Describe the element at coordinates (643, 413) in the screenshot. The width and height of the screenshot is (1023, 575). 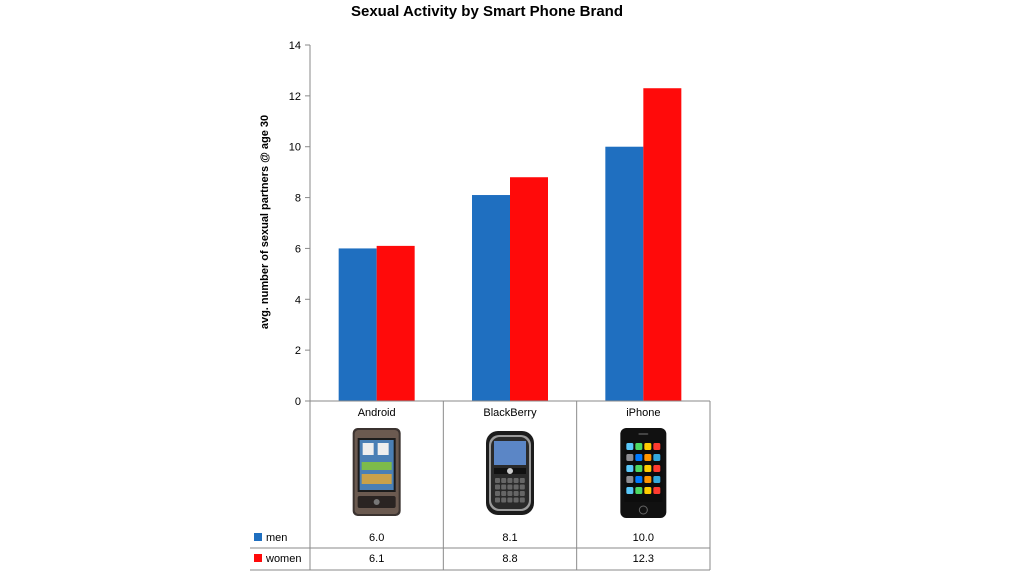
I see `x-tick-label: iPhone` at that location.